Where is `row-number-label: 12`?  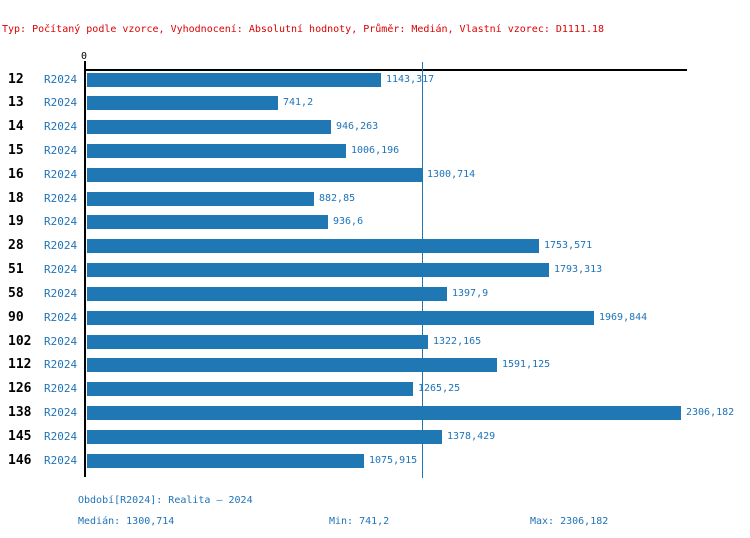 row-number-label: 12 is located at coordinates (16, 79).